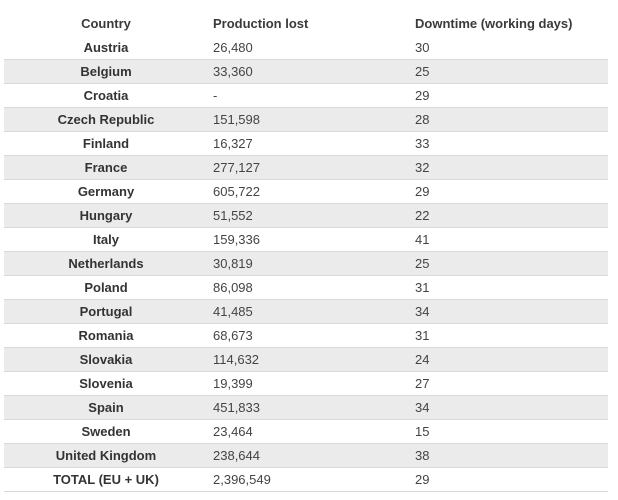 This screenshot has width=618, height=500. I want to click on table-row: Belgium 33,360 25, so click(306, 72).